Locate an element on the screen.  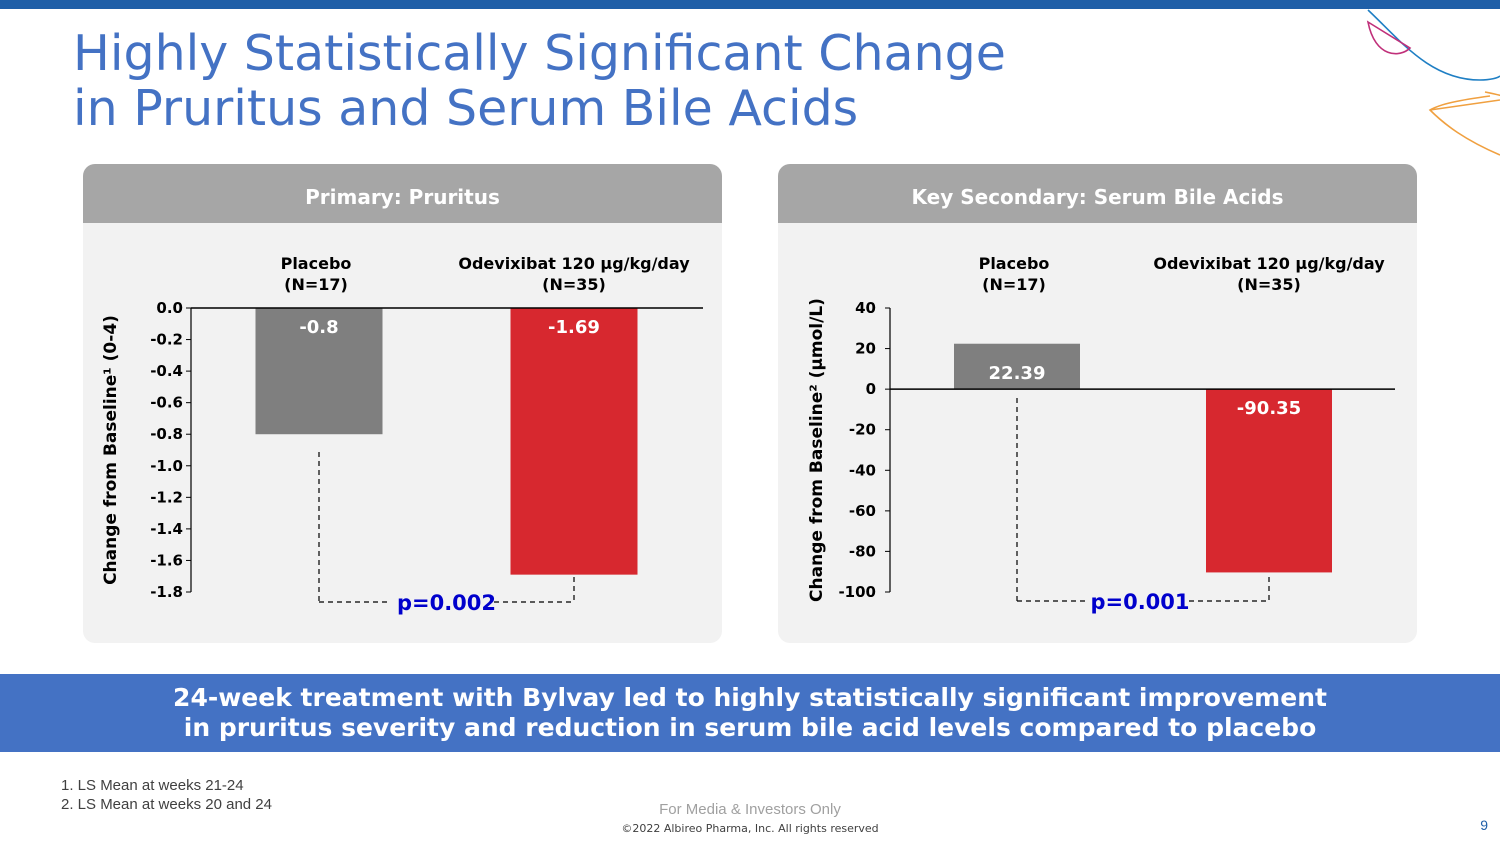
footnote-1: 1. LS Mean at weeks 21-24 is located at coordinates (152, 785).